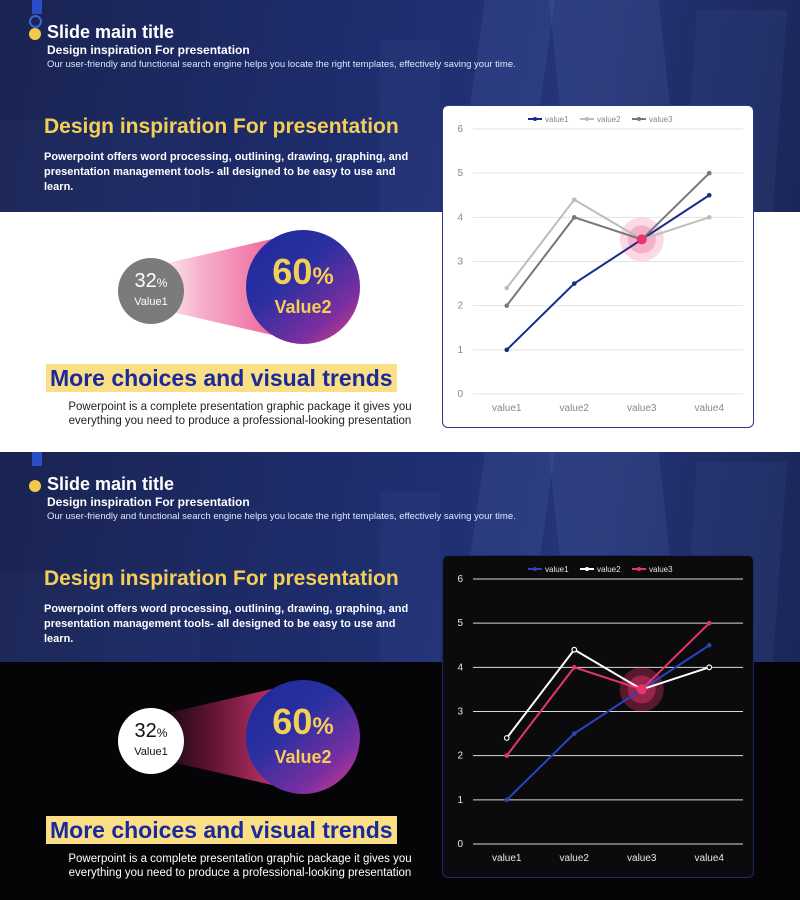 The image size is (800, 900). What do you see at coordinates (35, 21) in the screenshot?
I see `ring-dot-icon` at bounding box center [35, 21].